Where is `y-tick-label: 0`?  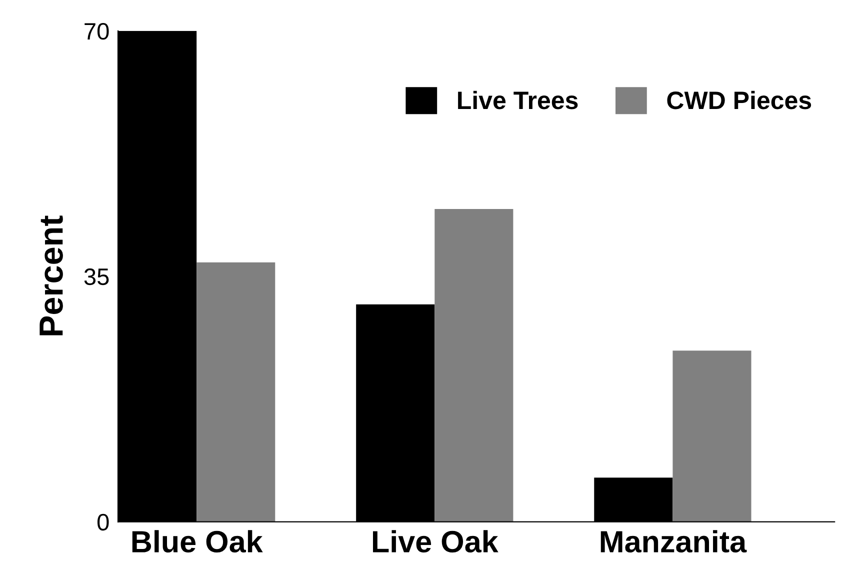
y-tick-label: 0 is located at coordinates (103, 522).